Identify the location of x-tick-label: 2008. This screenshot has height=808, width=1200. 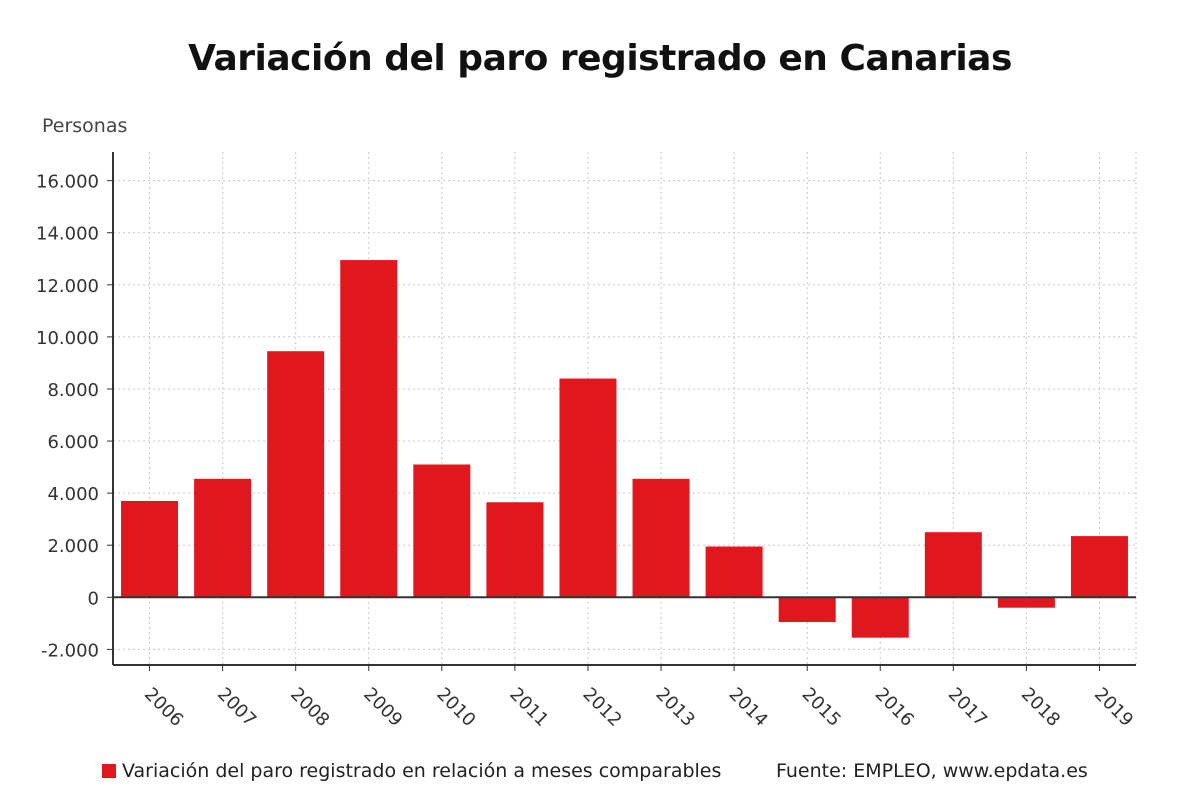
(309, 707).